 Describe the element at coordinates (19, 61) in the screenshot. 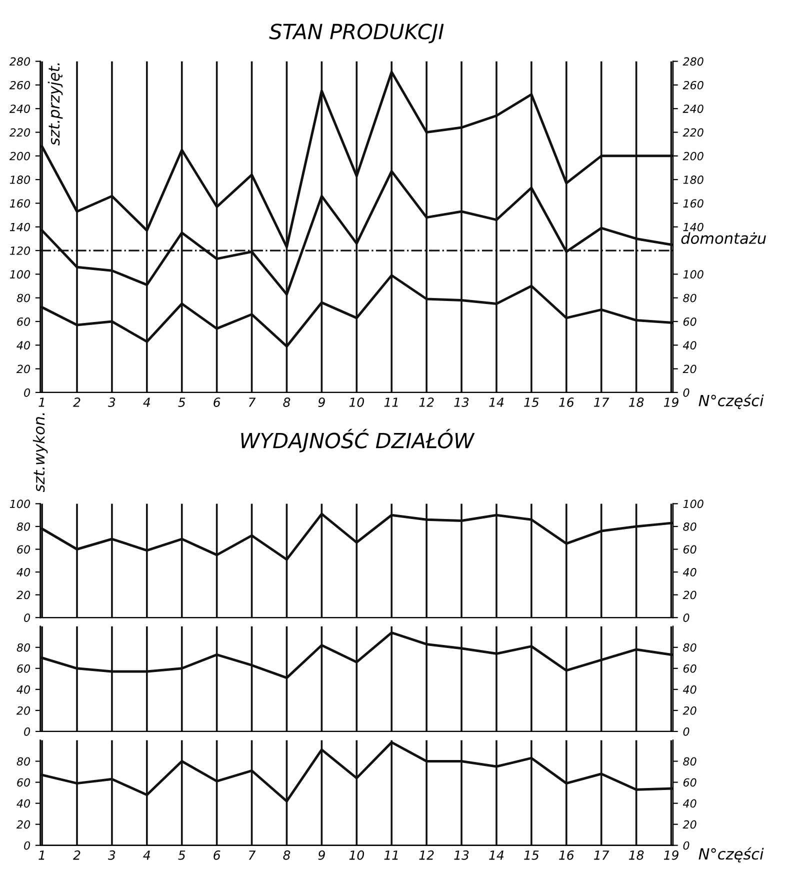

I see `y-tick-label: 280` at that location.